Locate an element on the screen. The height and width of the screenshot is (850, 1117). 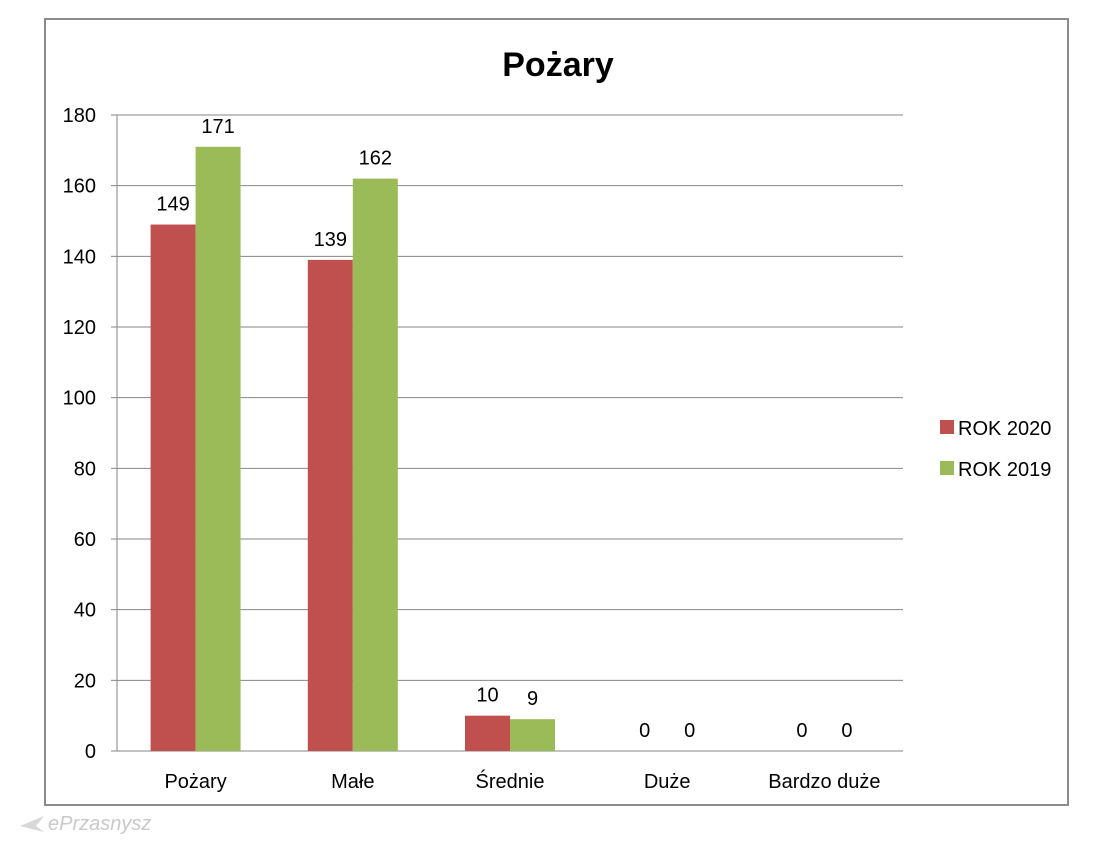
data-label: 171 is located at coordinates (217, 127).